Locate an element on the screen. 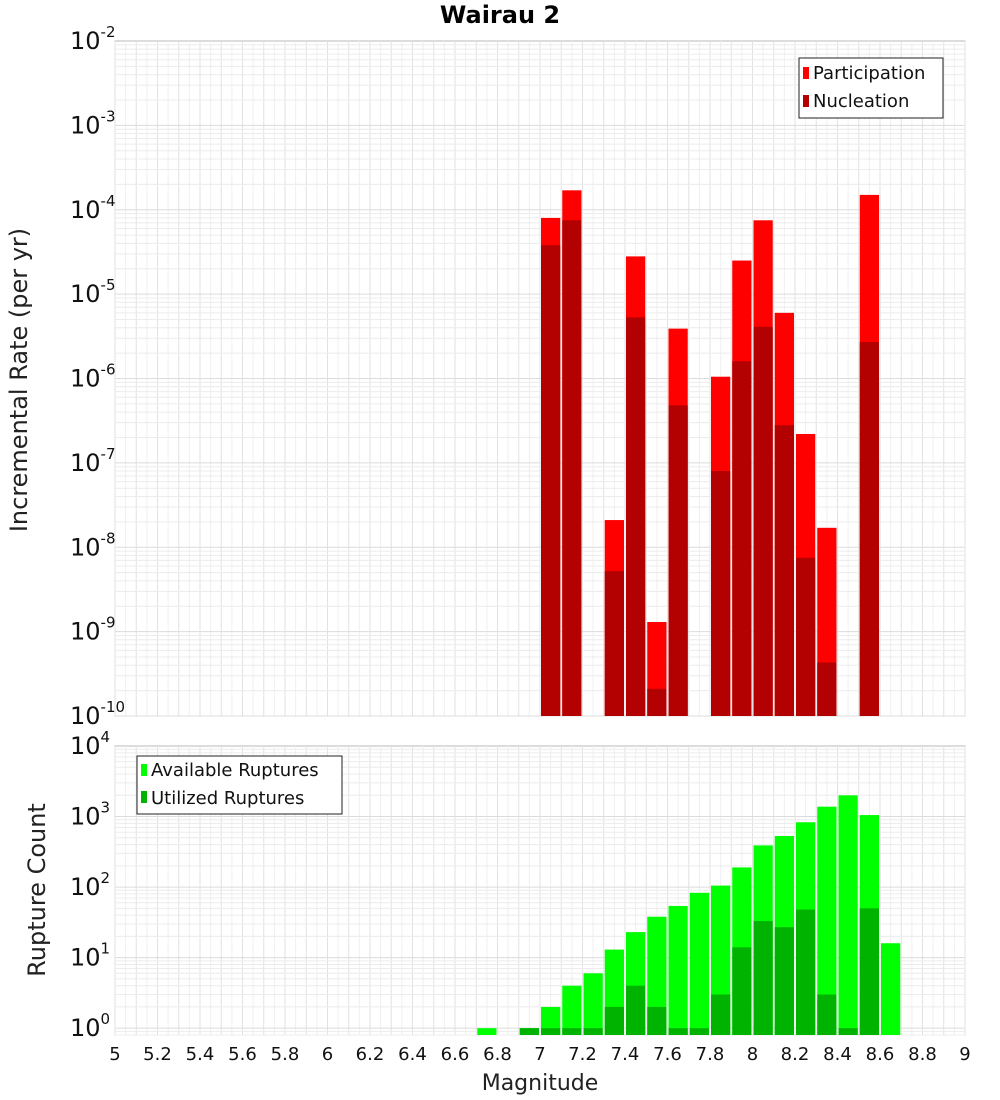 This screenshot has width=1000, height=1100. legend-label-utilized-ruptures: Utilized Ruptures is located at coordinates (227, 798).